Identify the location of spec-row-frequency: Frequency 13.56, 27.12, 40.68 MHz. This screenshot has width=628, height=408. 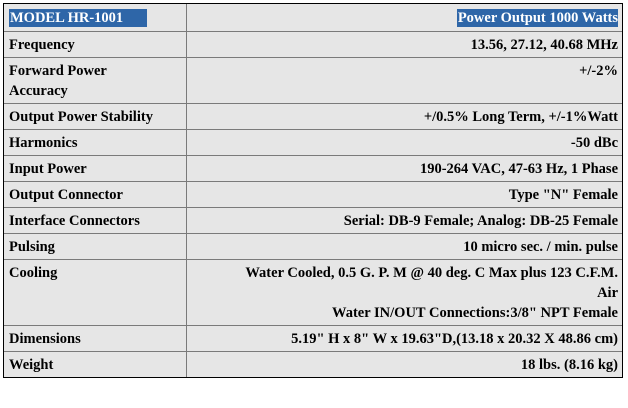
(313, 45).